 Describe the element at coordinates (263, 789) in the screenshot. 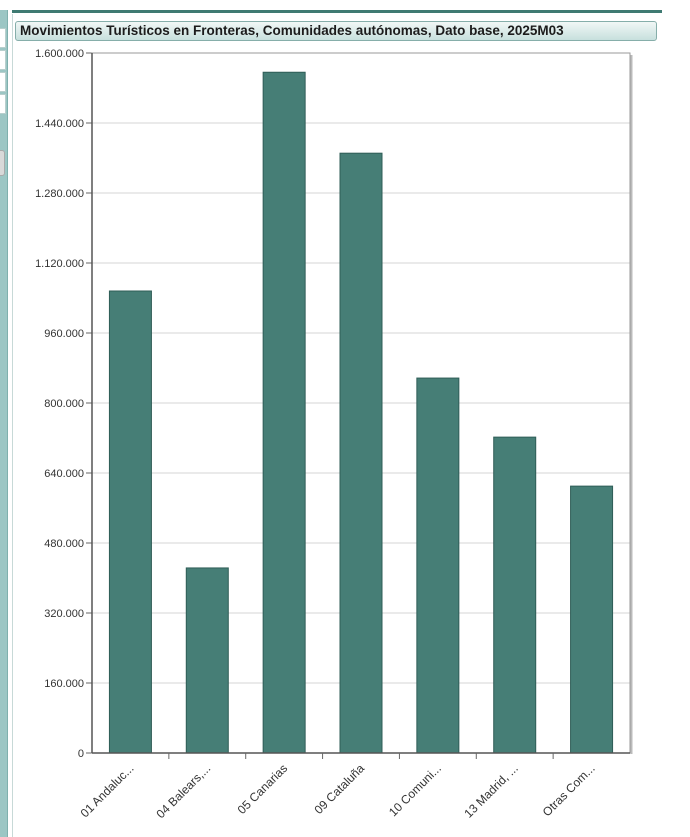

I see `x-tick-label: 05 Canarias` at that location.